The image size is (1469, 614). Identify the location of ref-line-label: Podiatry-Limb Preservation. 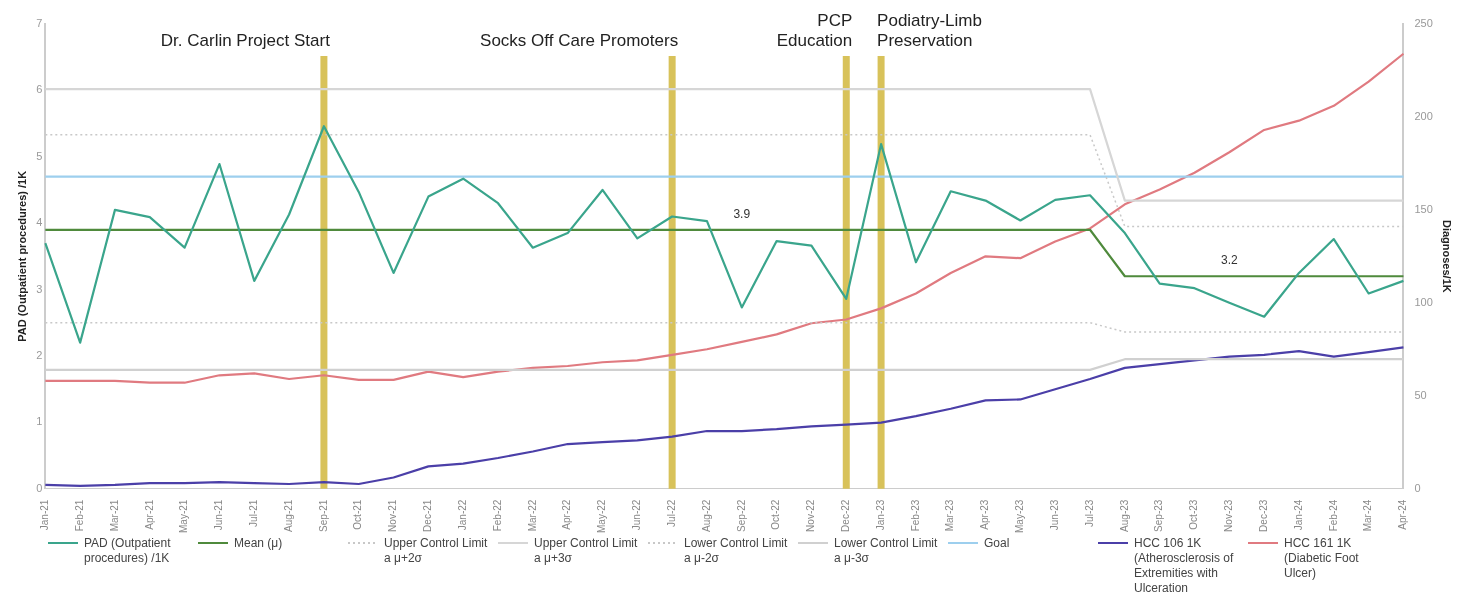
(929, 30).